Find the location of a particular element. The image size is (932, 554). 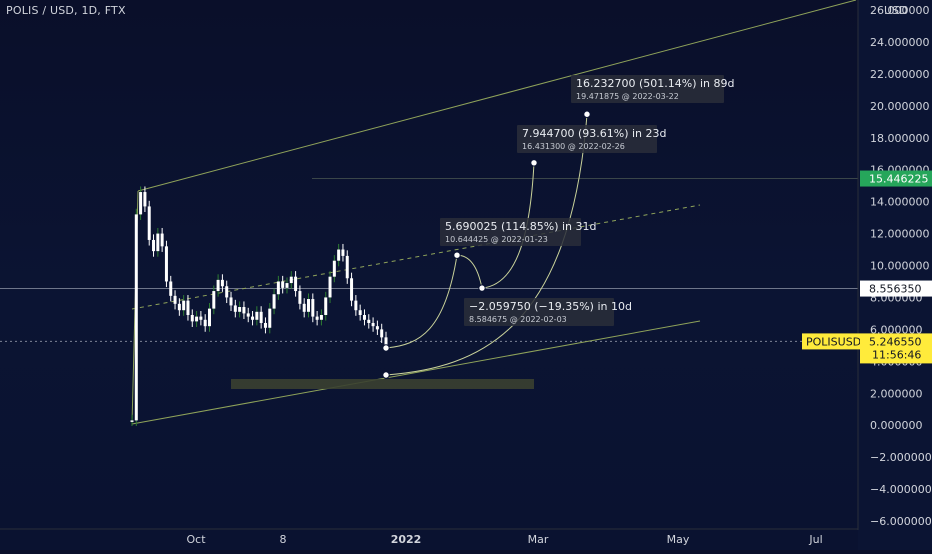

price-tag-current-bg is located at coordinates (896, 348).